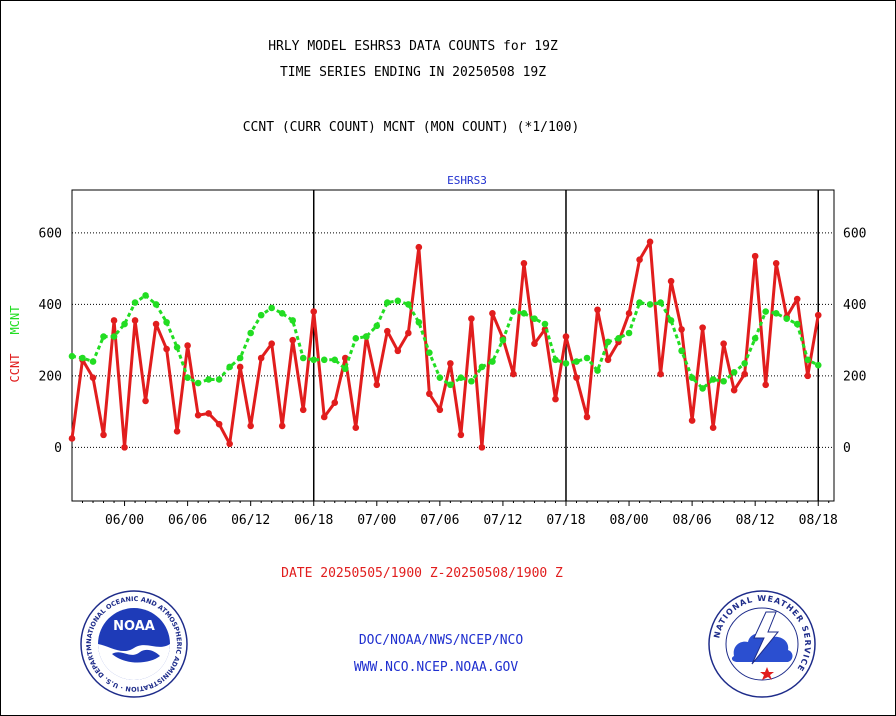  Describe the element at coordinates (413, 72) in the screenshot. I see `chart-title-line2: TIME SERIES ENDING IN 20250508 19Z` at that location.